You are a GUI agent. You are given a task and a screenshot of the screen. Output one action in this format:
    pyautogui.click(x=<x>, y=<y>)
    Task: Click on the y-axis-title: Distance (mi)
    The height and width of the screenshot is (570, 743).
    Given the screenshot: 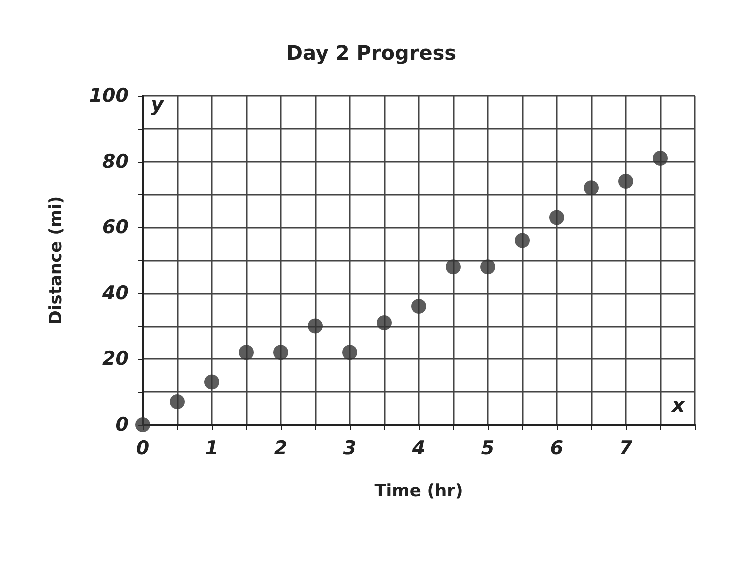 What is the action you would take?
    pyautogui.click(x=56, y=260)
    